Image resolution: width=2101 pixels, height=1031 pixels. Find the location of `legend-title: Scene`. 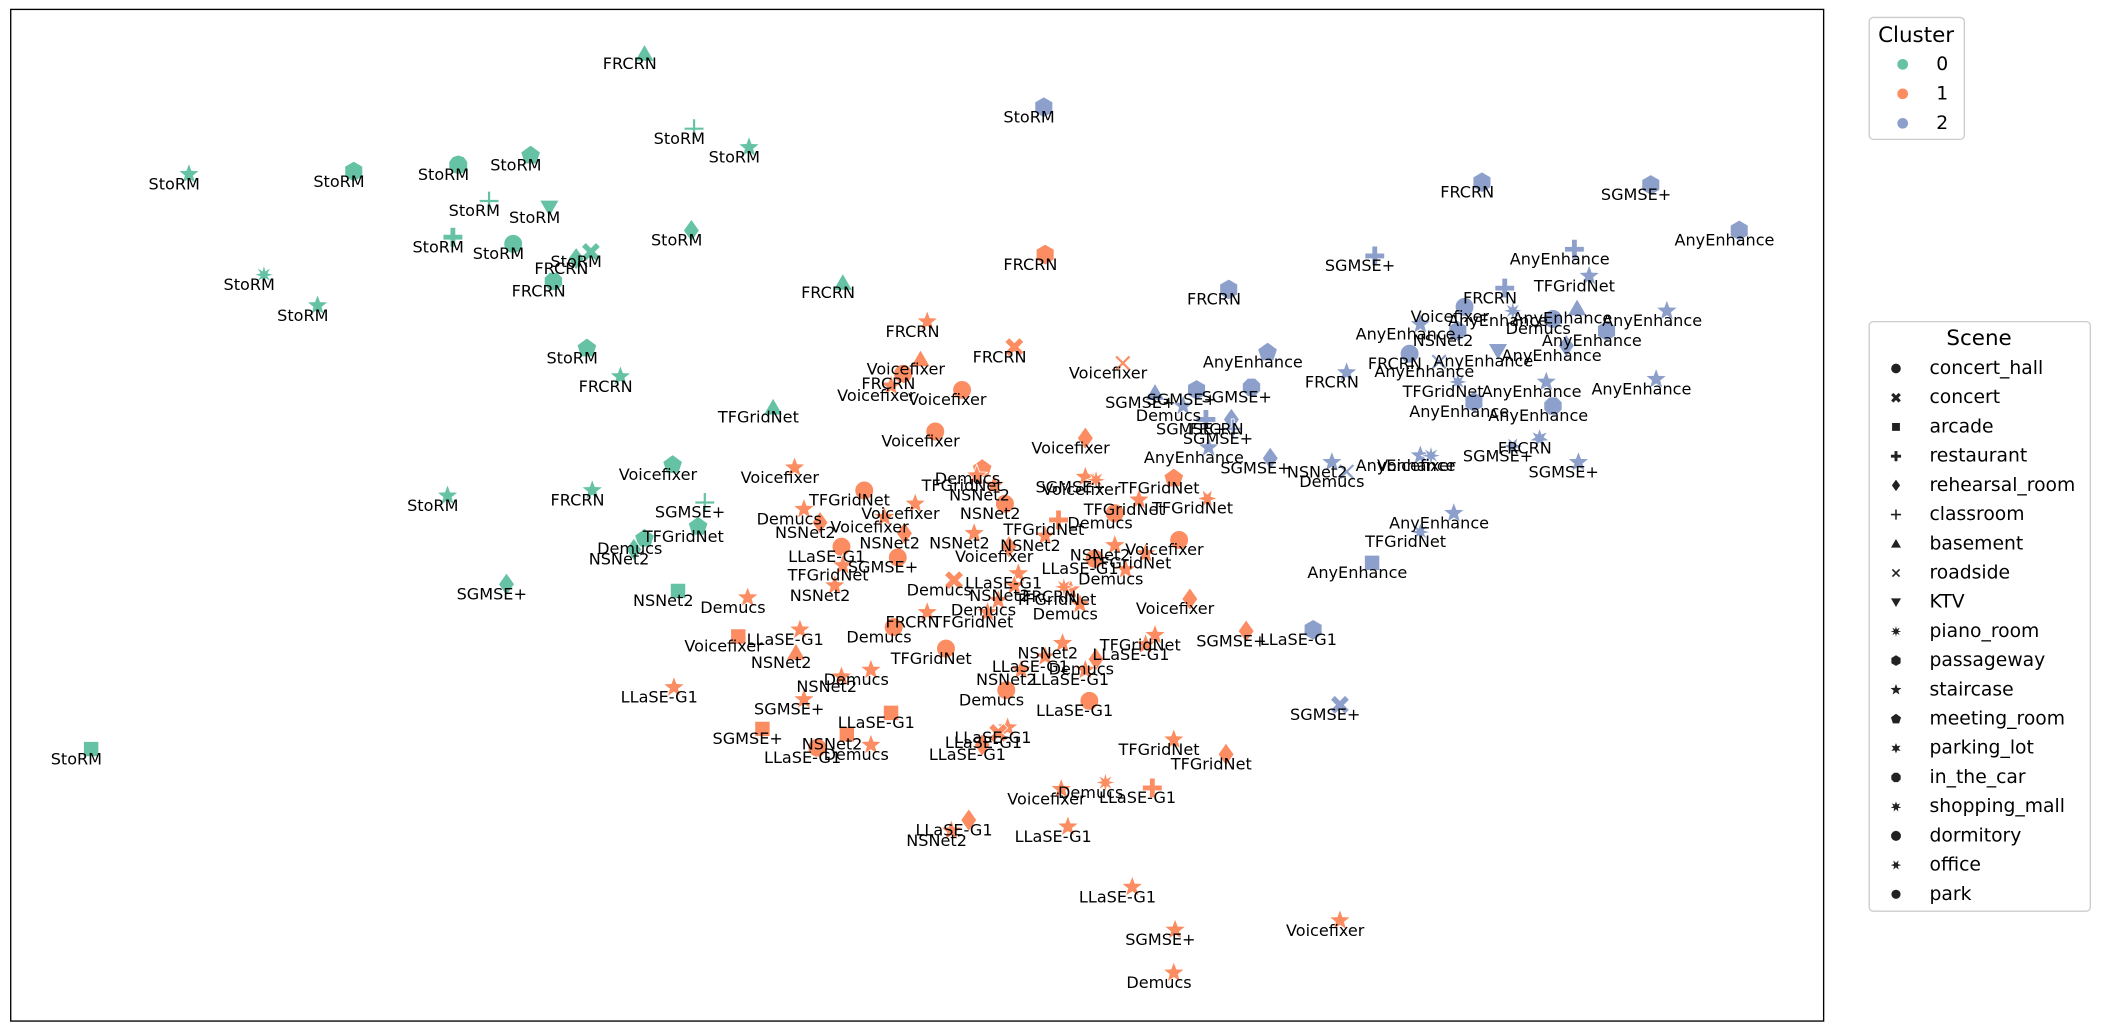

legend-title: Scene is located at coordinates (1978, 338).